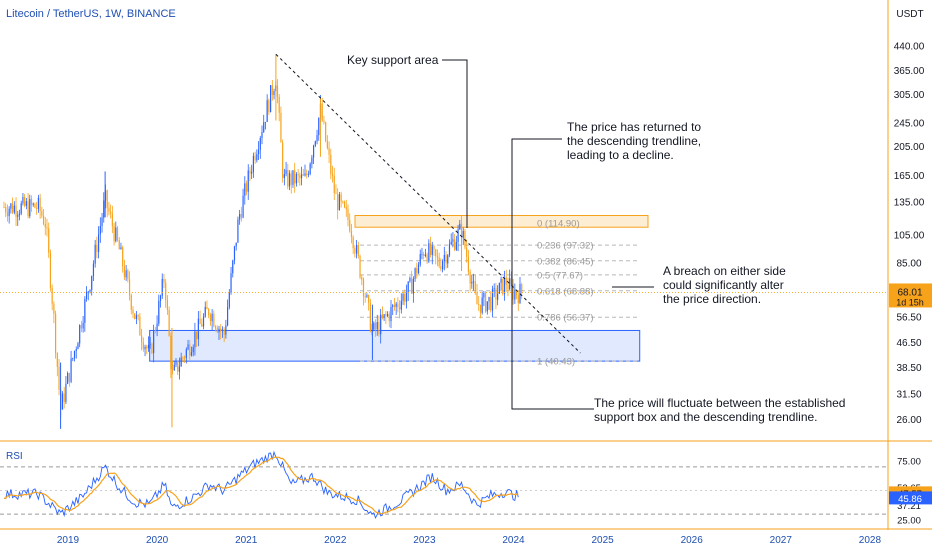 This screenshot has width=932, height=550. What do you see at coordinates (910, 498) in the screenshot?
I see `rsi-value-badge` at bounding box center [910, 498].